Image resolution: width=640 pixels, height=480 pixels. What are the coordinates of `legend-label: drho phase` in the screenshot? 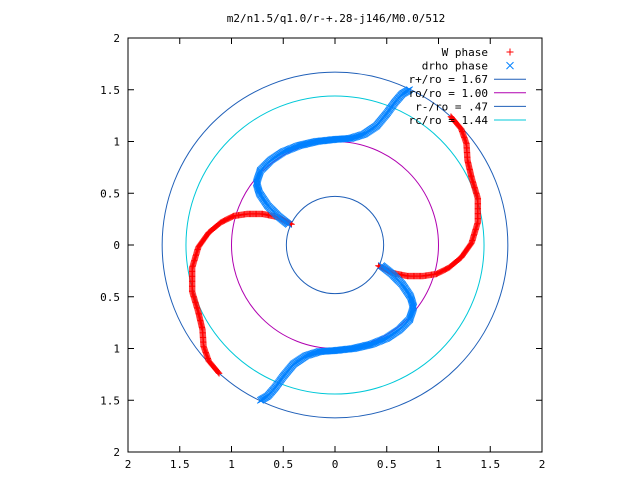 It's located at (455, 66).